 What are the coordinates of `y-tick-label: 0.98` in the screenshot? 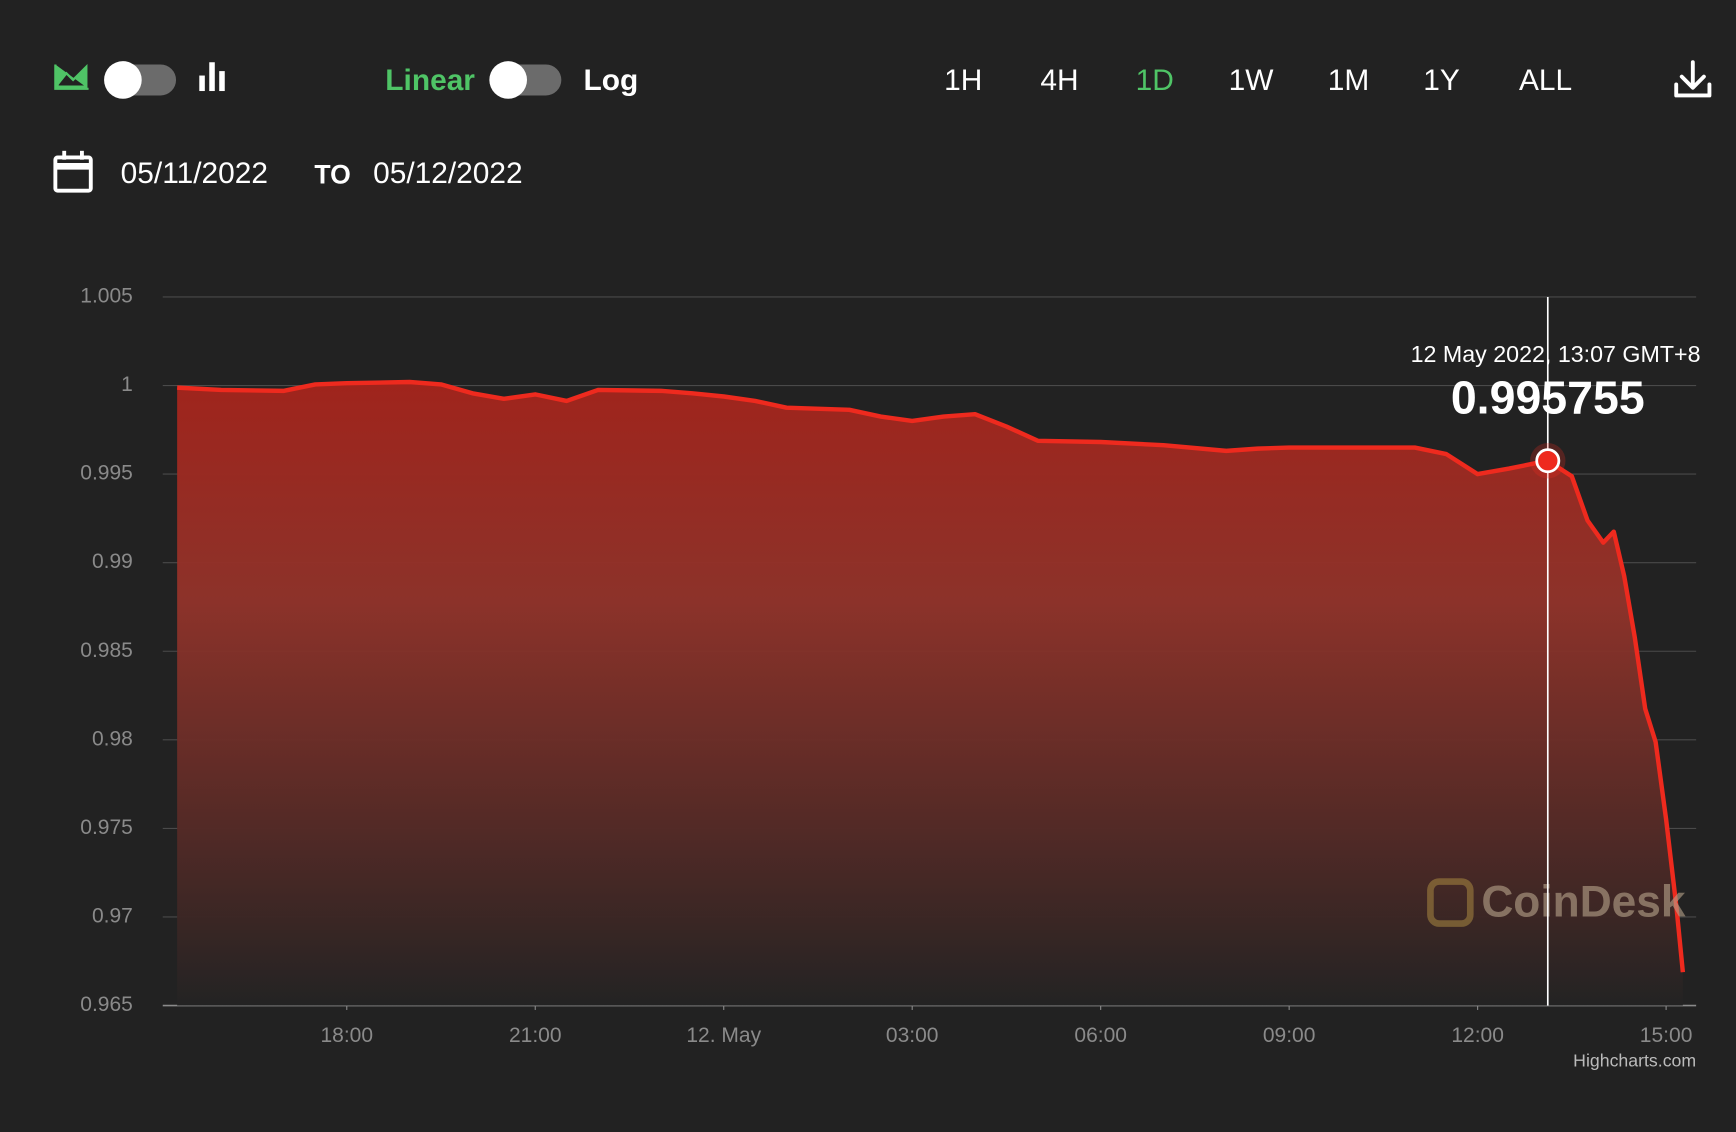 It's located at (112, 738).